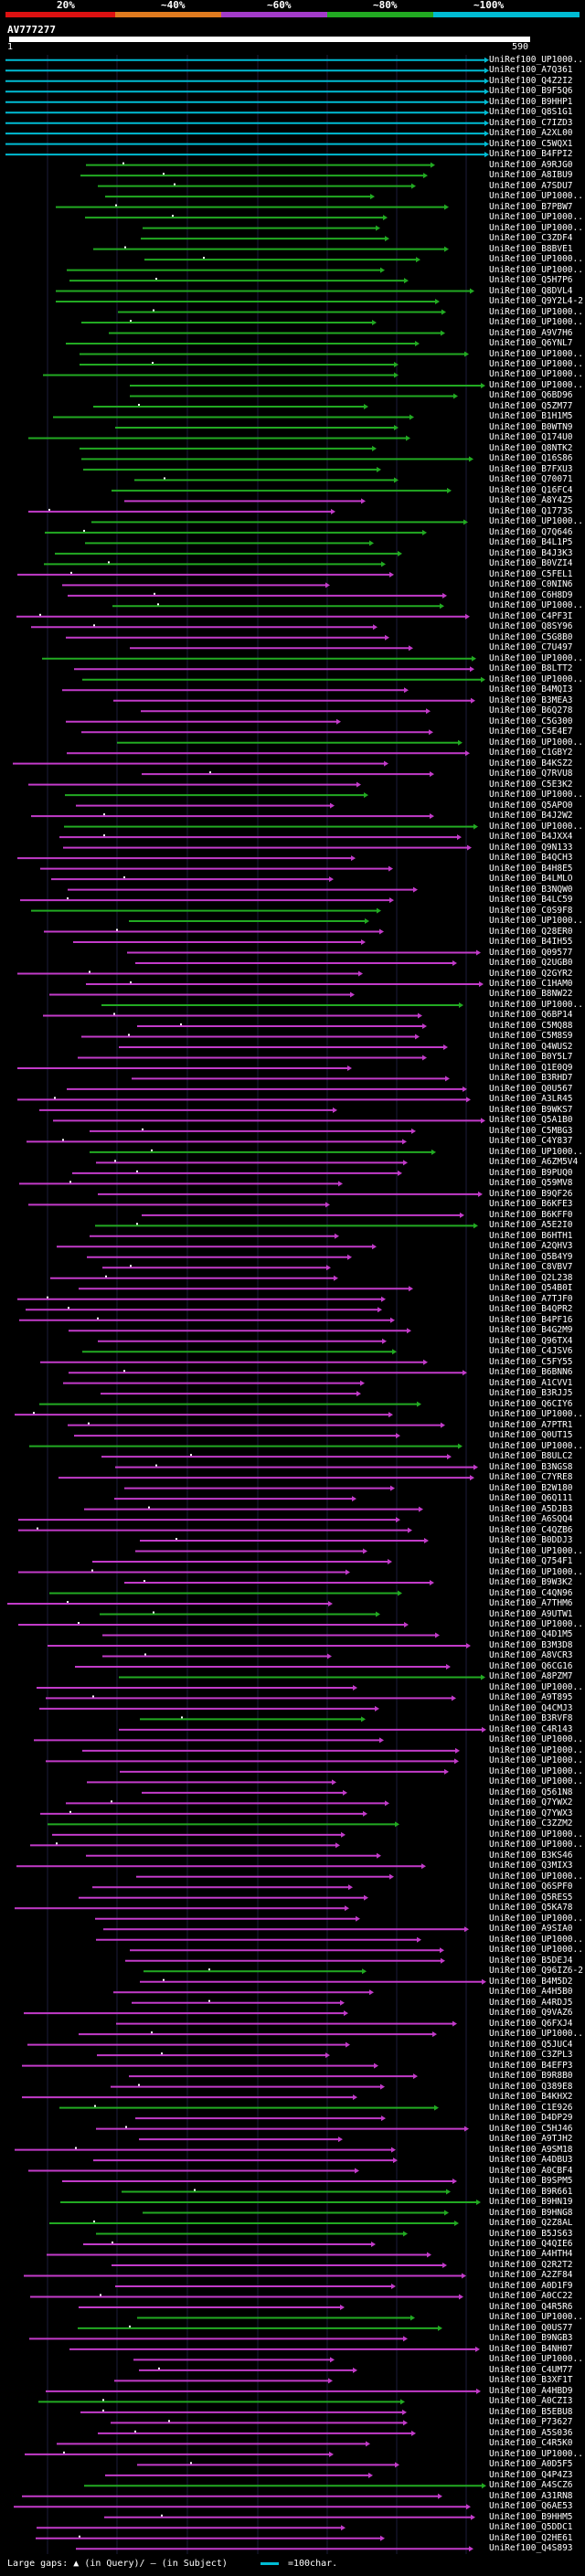 Image resolution: width=585 pixels, height=2576 pixels. I want to click on hit-label: UniRef100_B4EFP3, so click(531, 2065).